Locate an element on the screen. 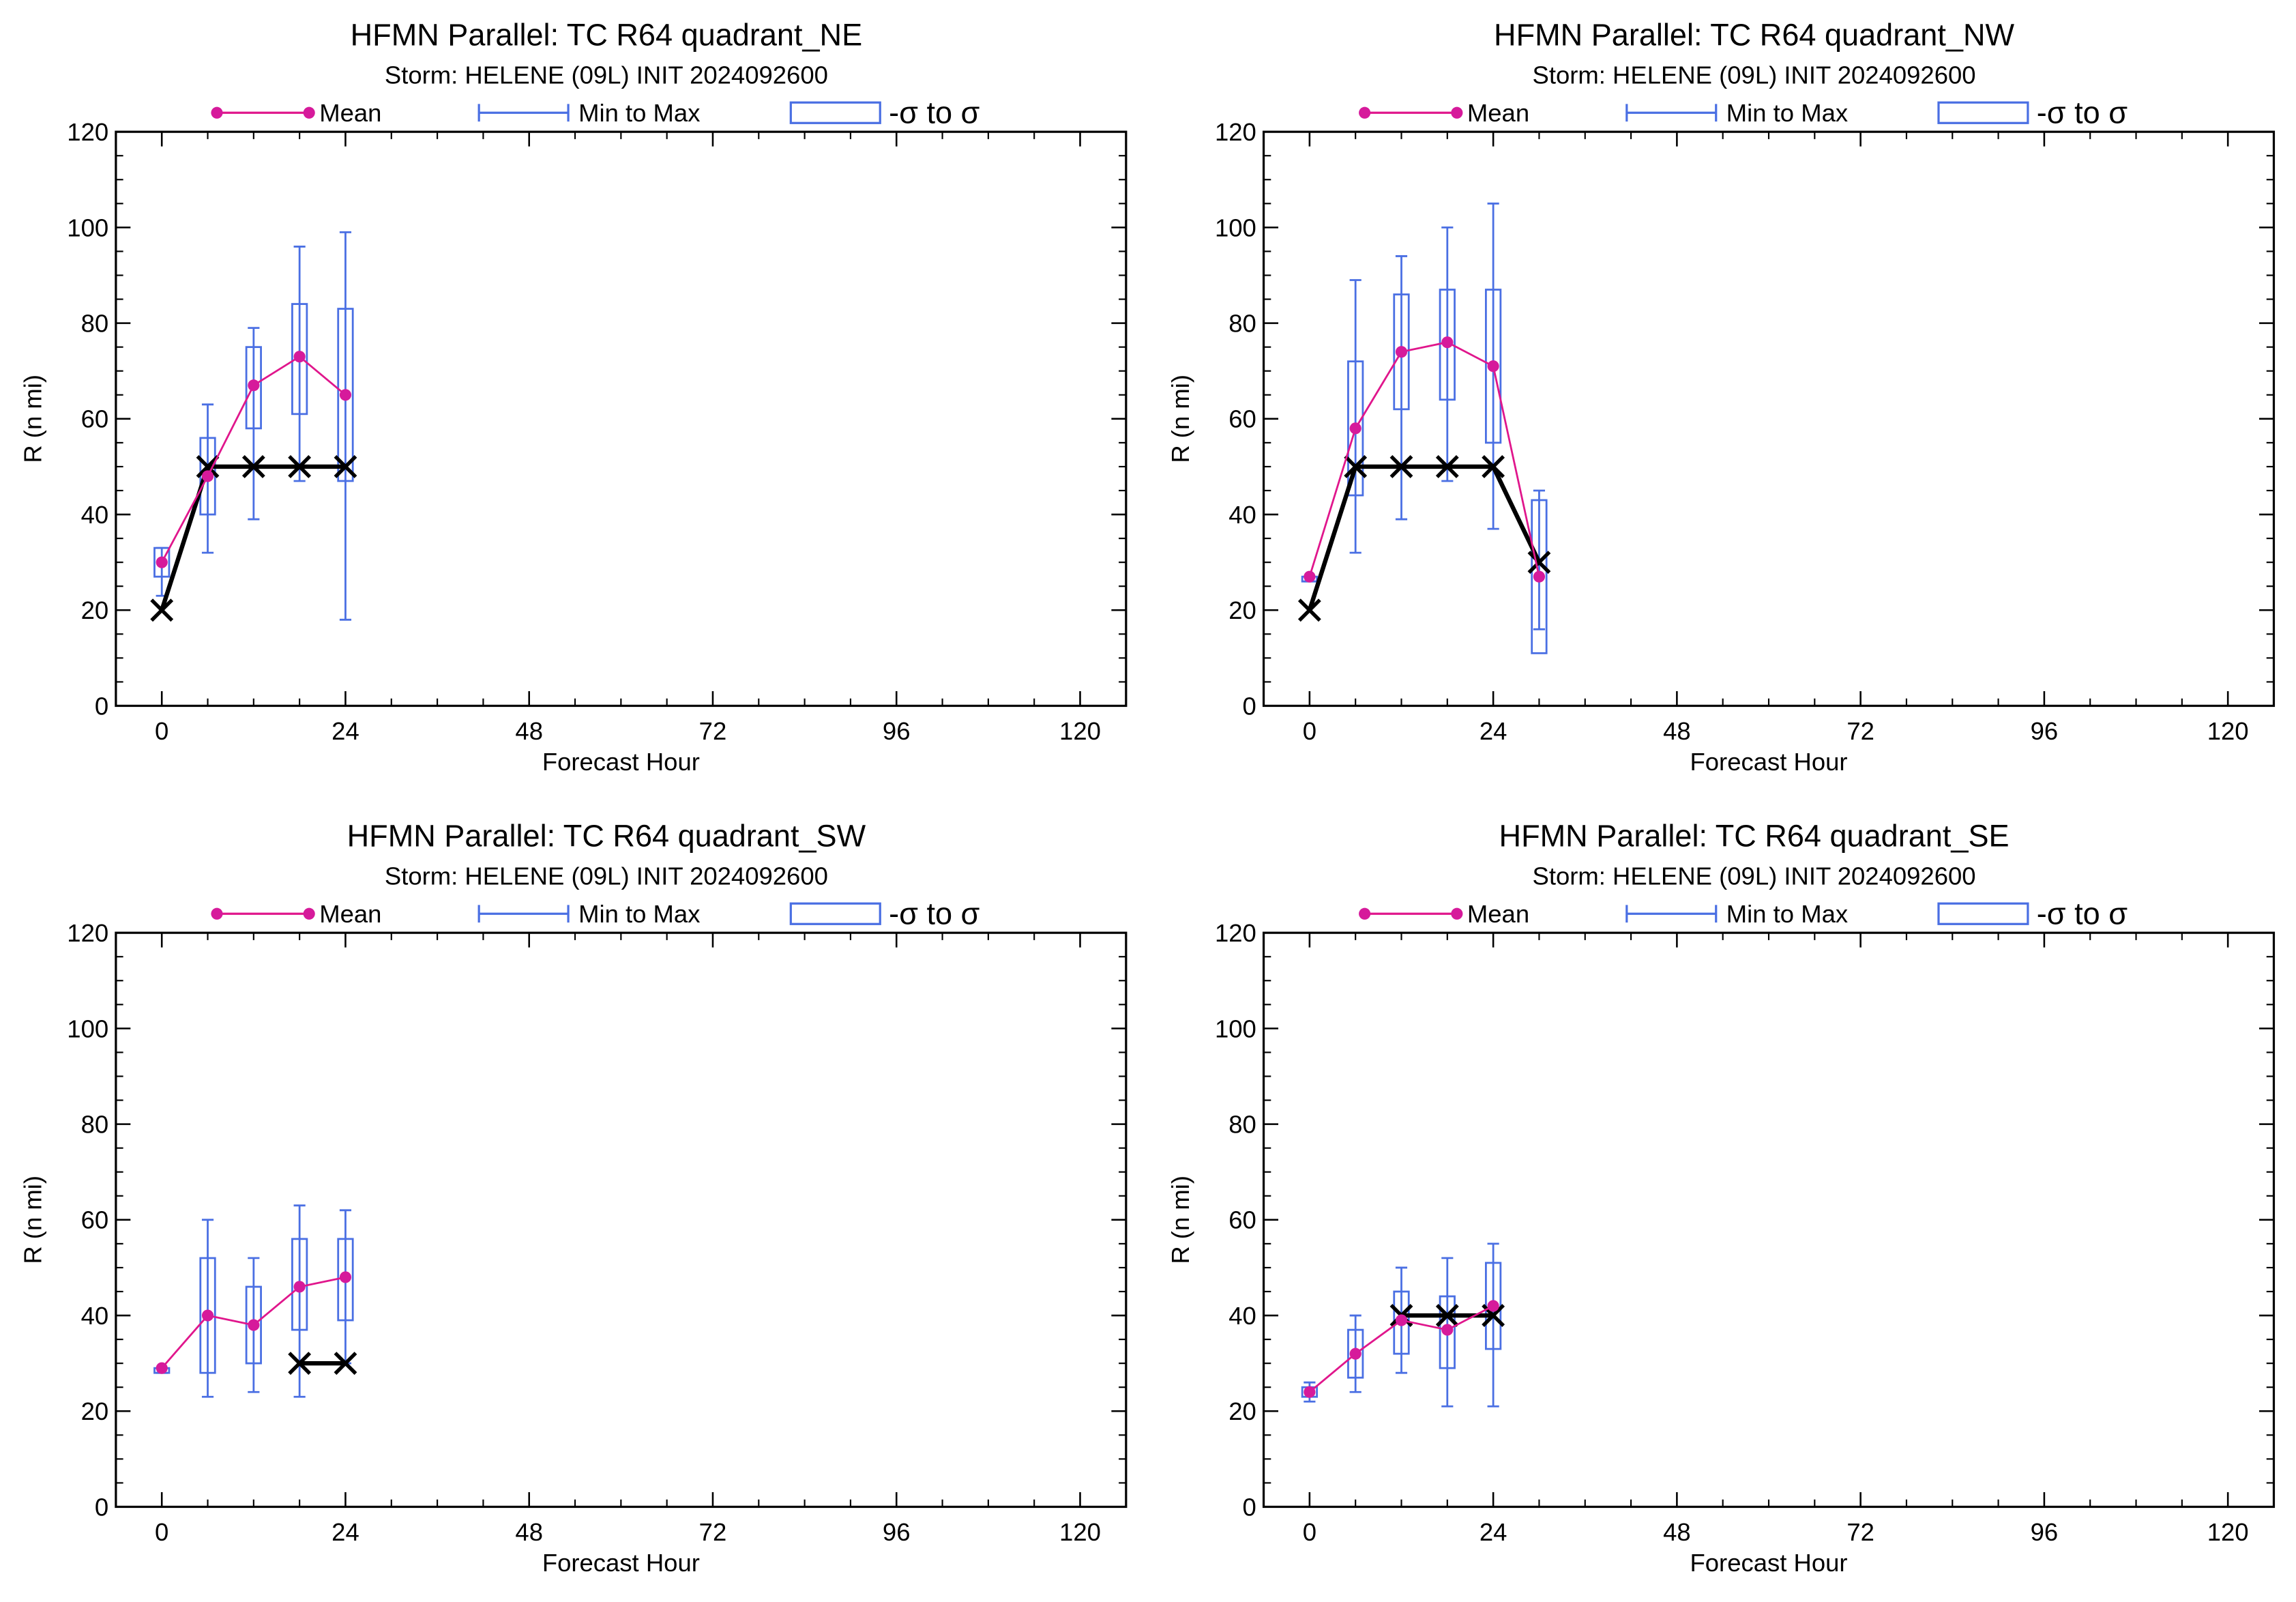  best-track-line is located at coordinates (1424, 537).